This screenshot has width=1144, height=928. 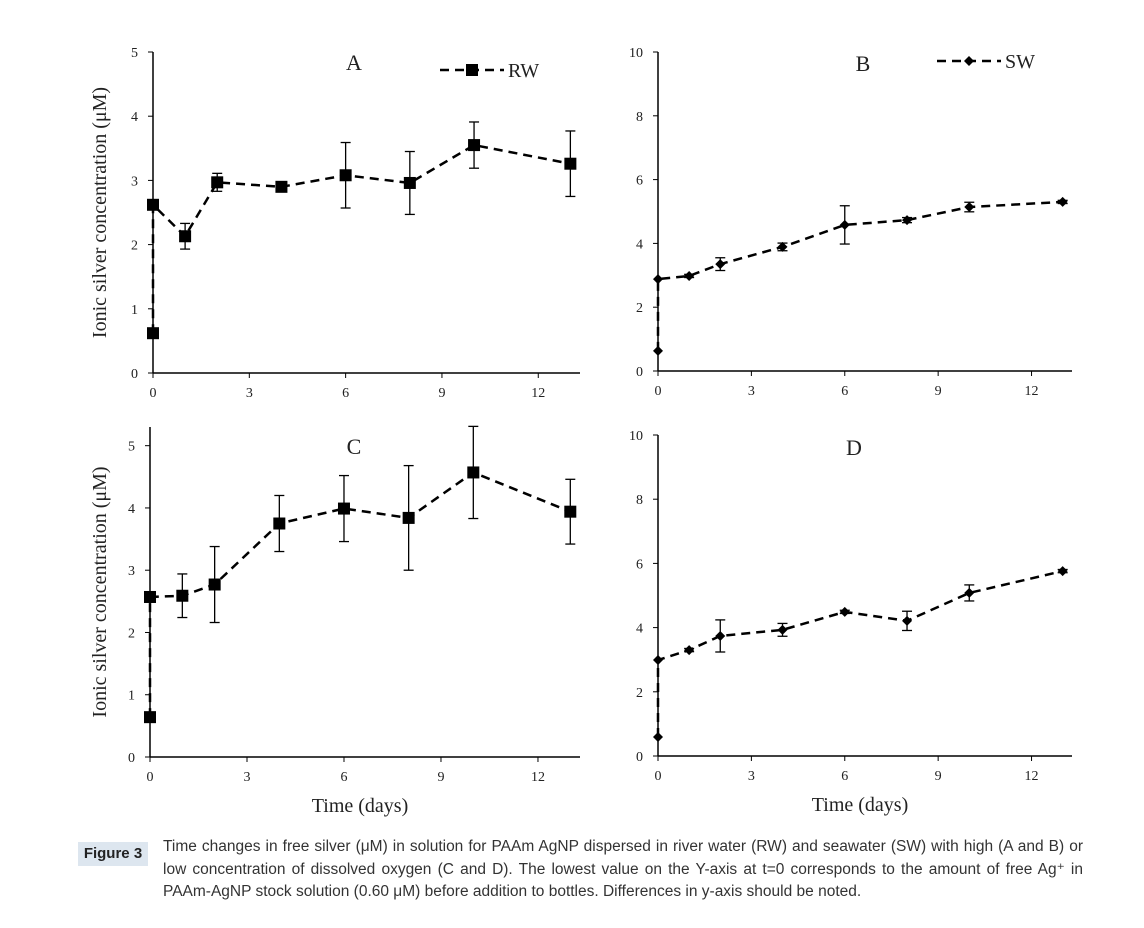 I want to click on legend-label: SW, so click(x=1020, y=62).